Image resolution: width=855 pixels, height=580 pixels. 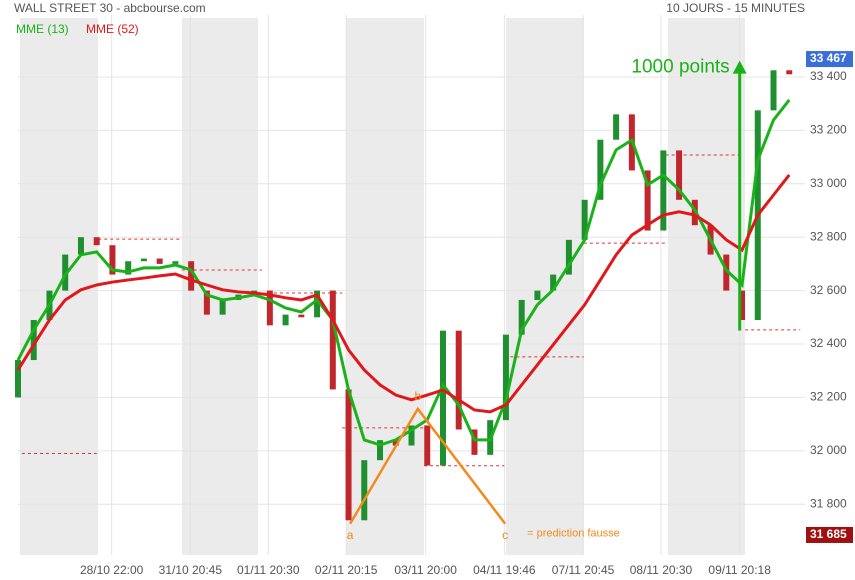 What do you see at coordinates (350, 535) in the screenshot?
I see `abc-label: a` at bounding box center [350, 535].